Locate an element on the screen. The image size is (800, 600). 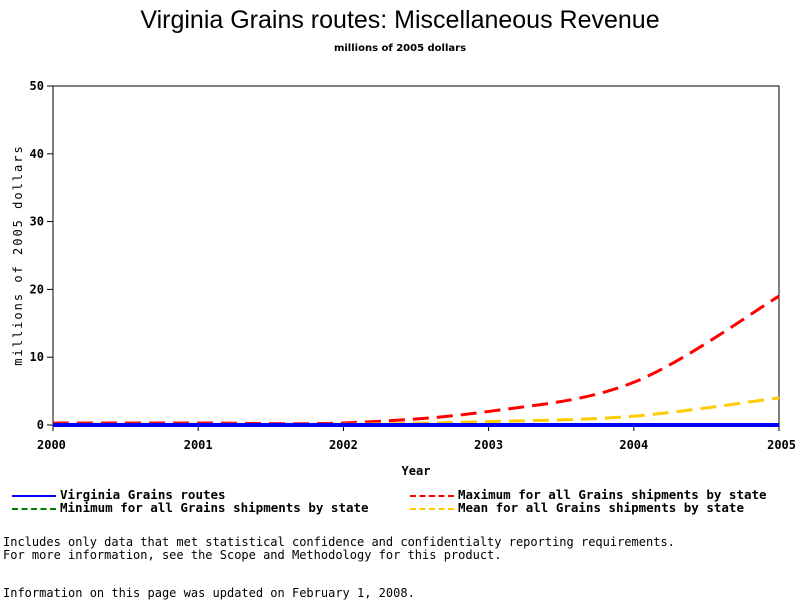
chart-subtitle: millions of 2005 dollars is located at coordinates (400, 48).